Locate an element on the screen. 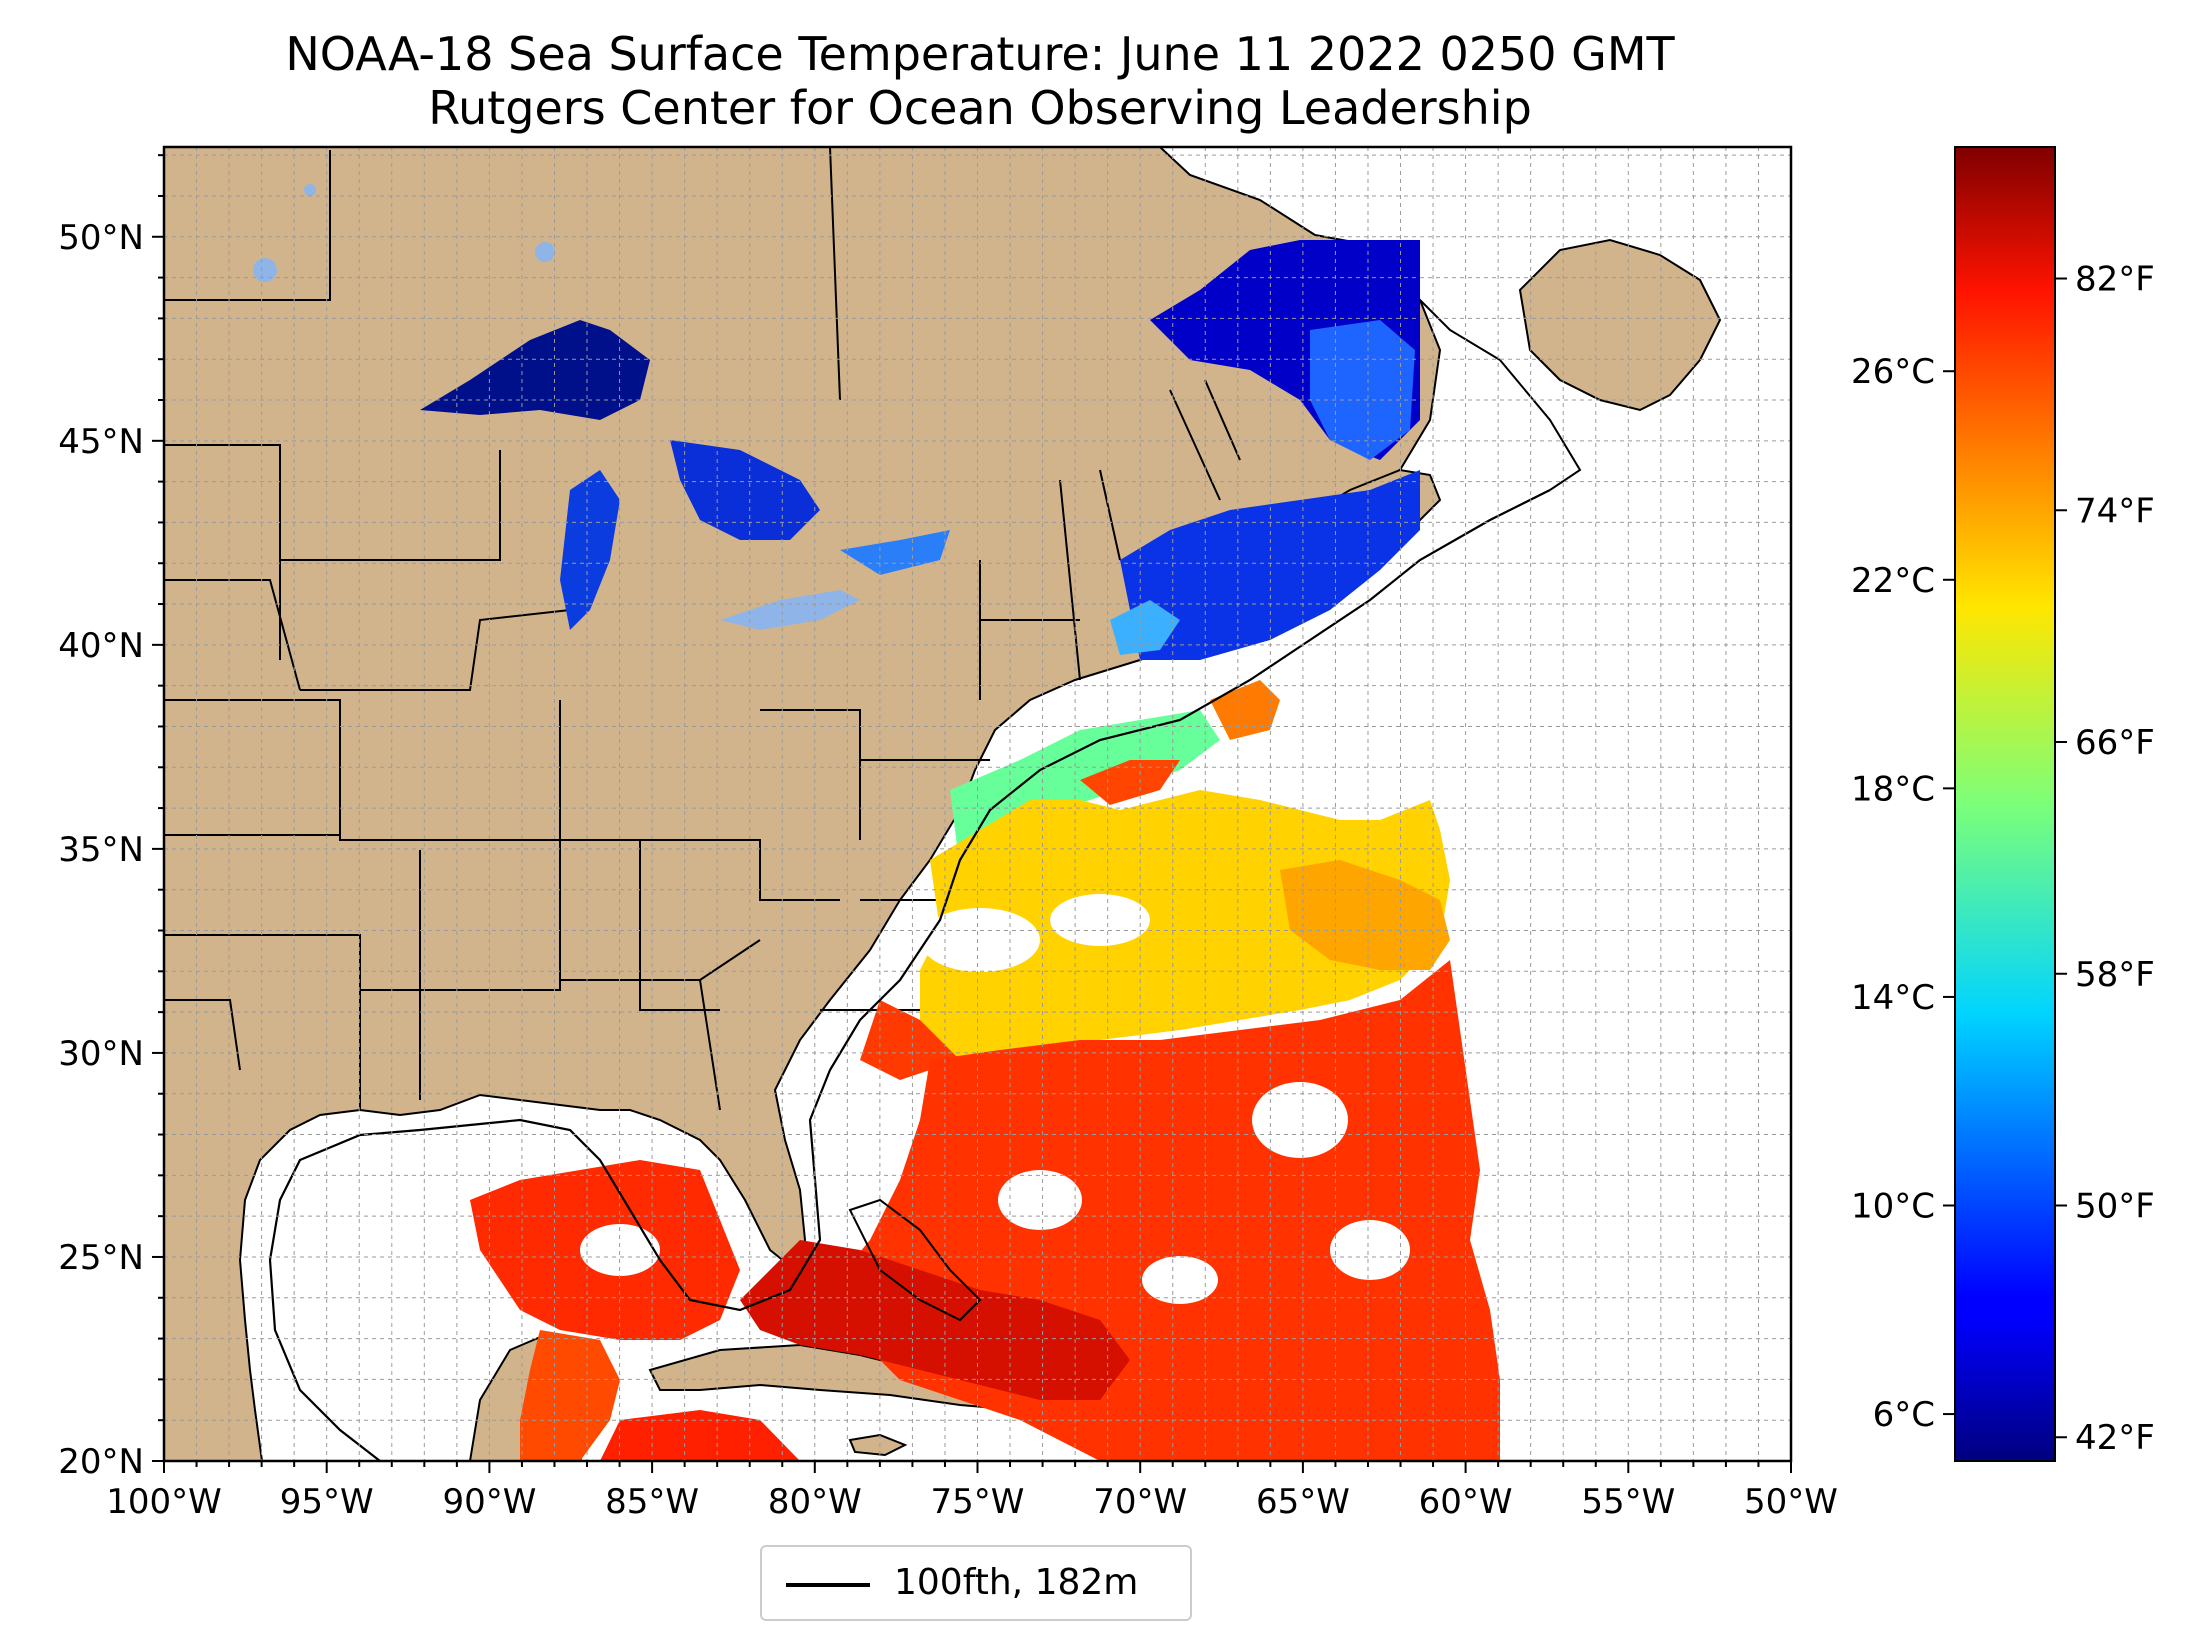 The width and height of the screenshot is (2201, 1647). newfoundland-land is located at coordinates (1620, 325).